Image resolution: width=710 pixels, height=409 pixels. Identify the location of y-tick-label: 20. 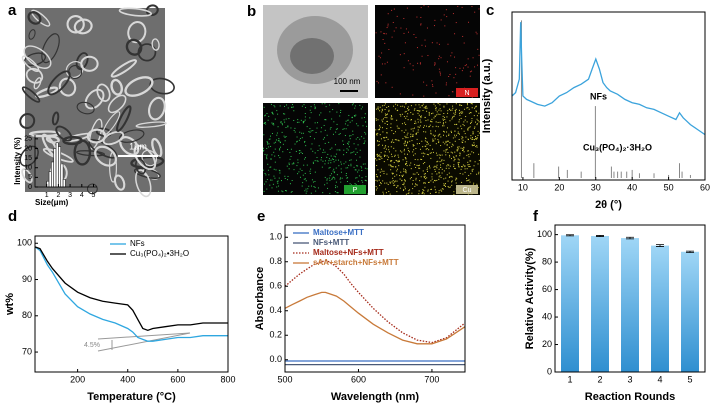
(547, 344).